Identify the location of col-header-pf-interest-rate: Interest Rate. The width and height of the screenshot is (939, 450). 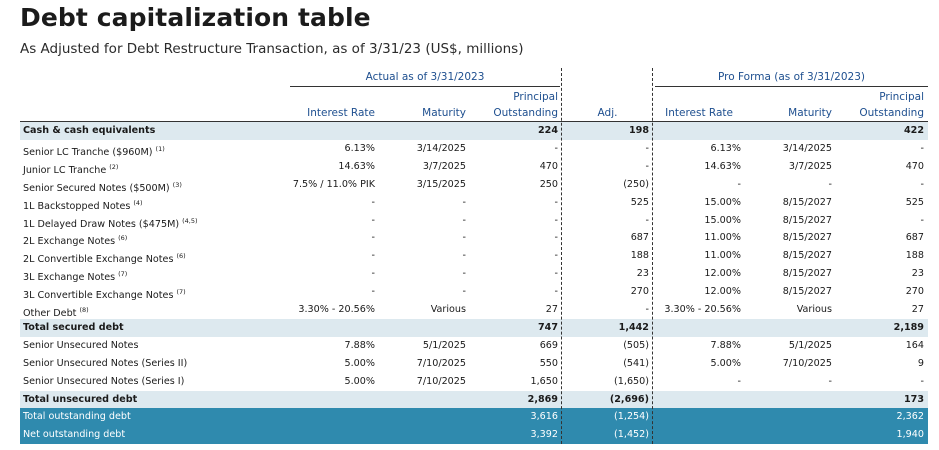
(699, 113).